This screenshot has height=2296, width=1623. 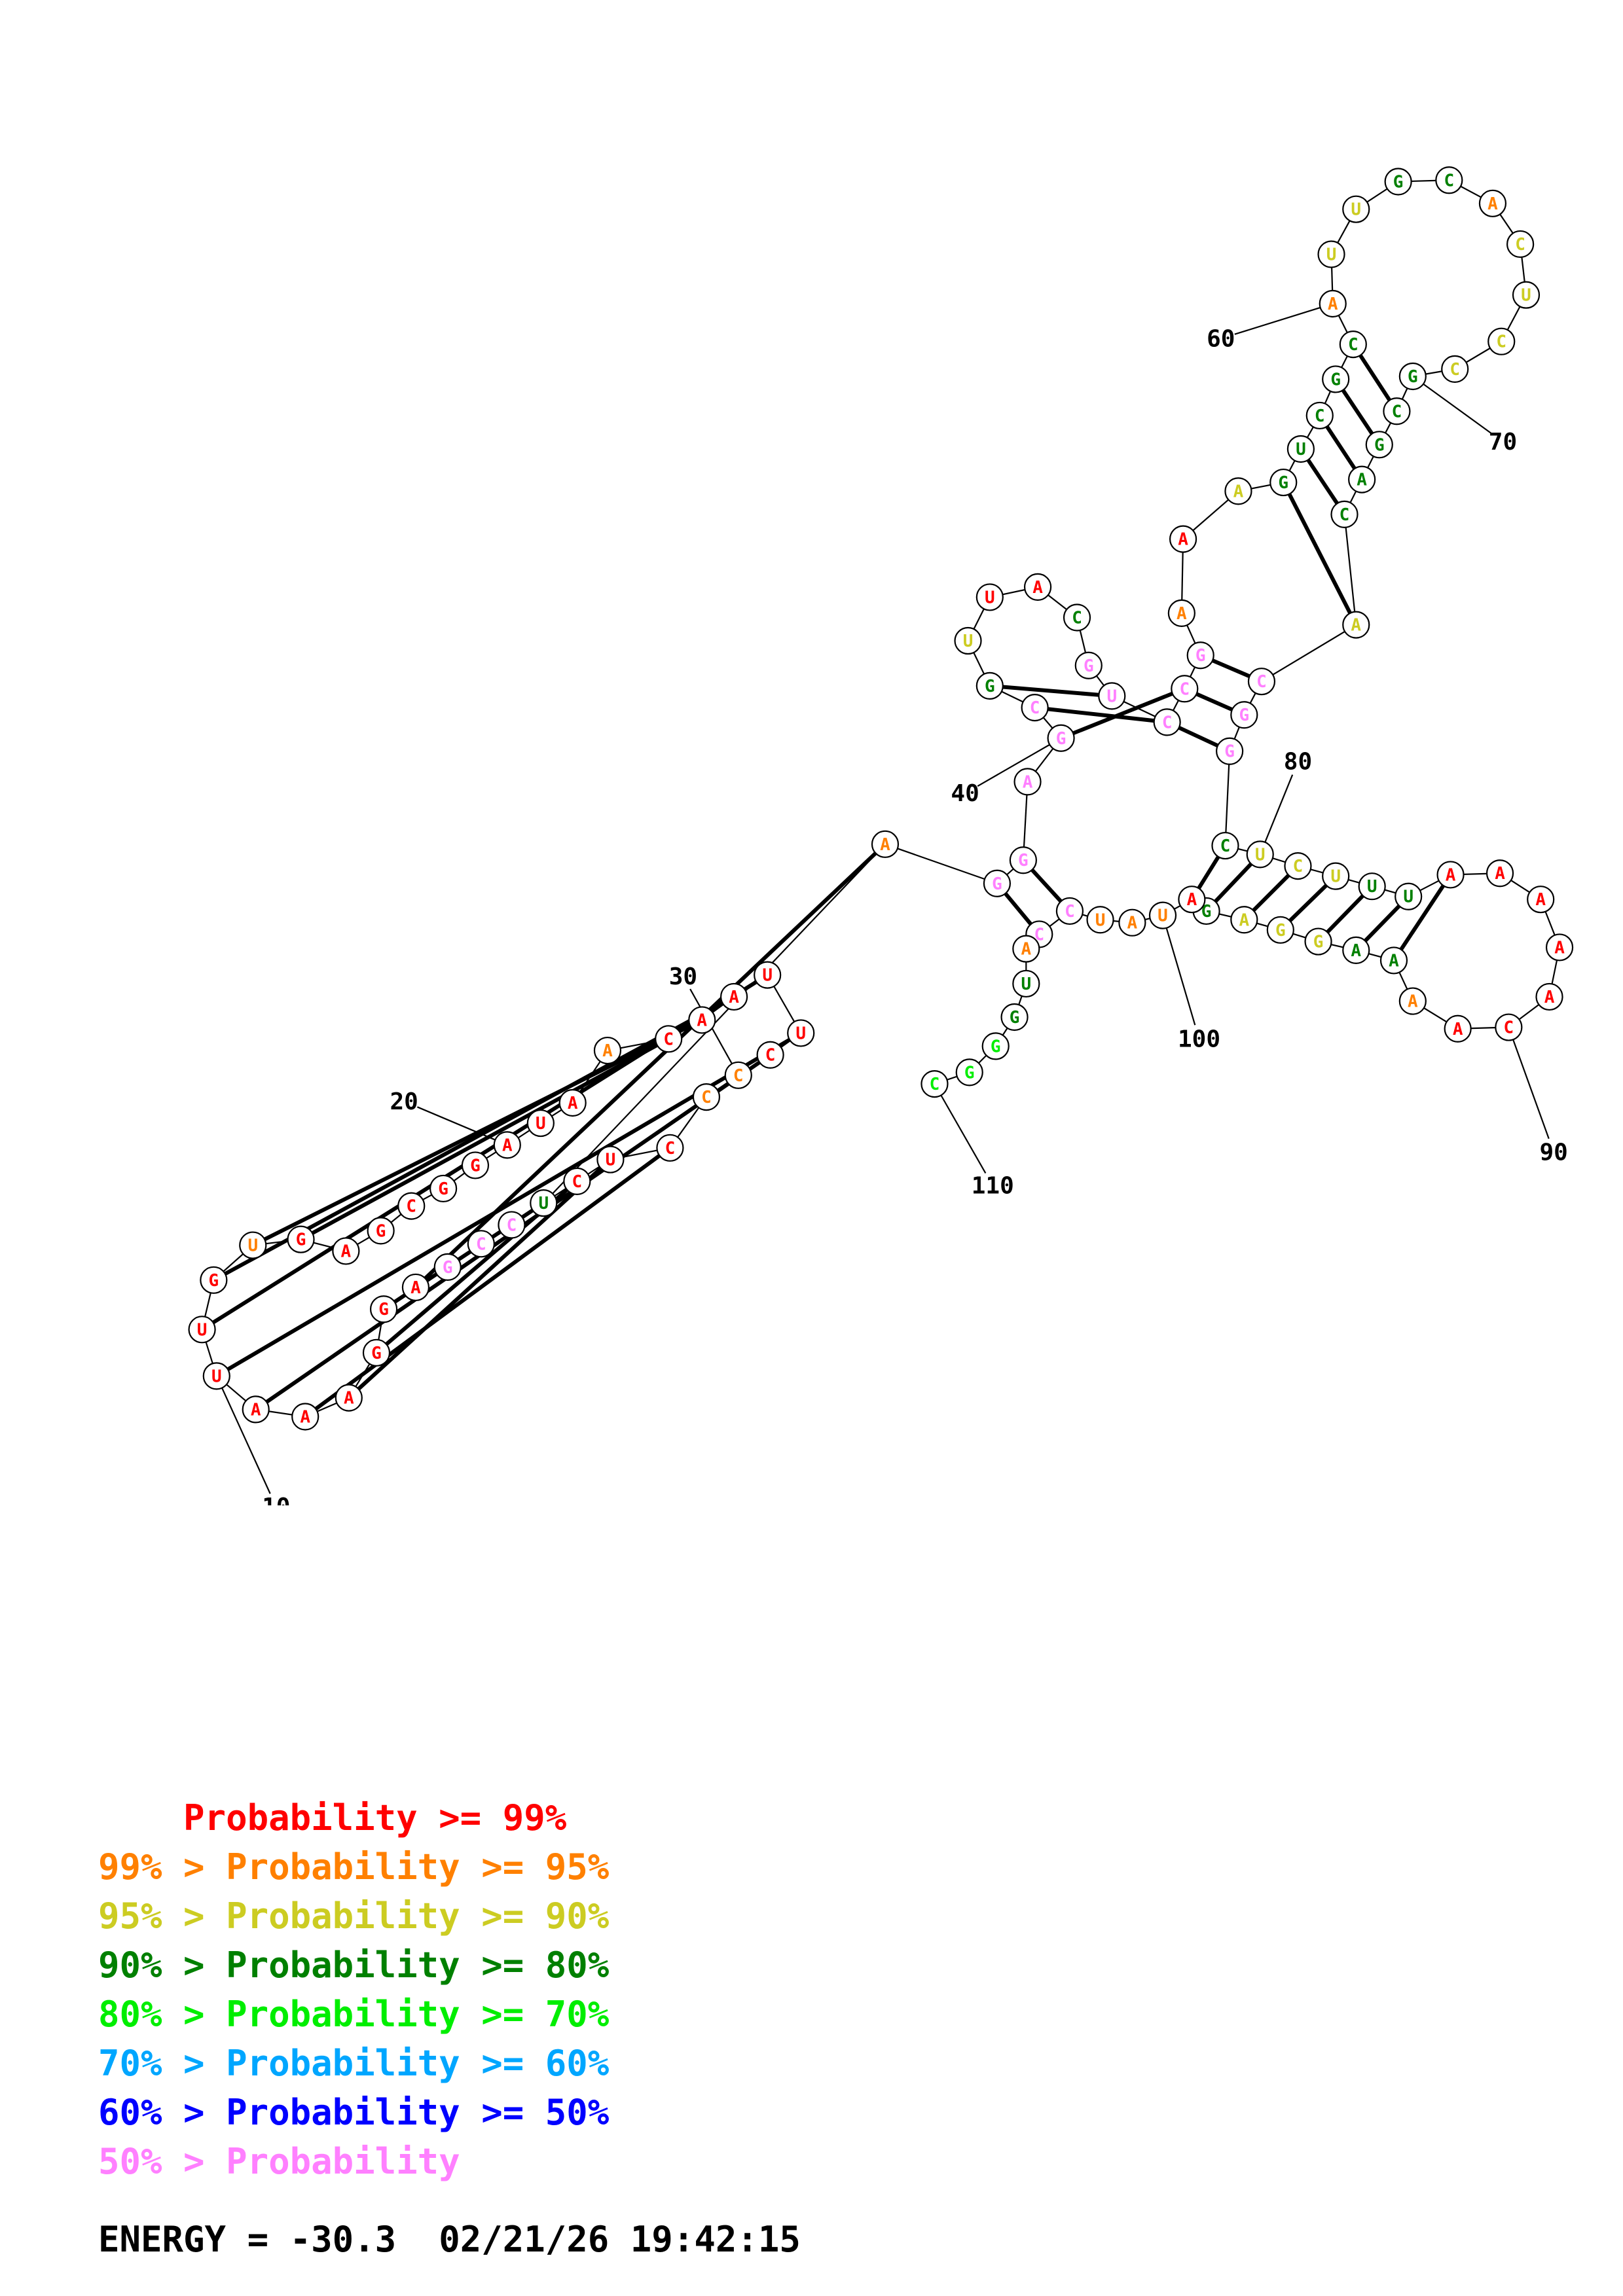 I want to click on legend-row: 90% > Probability >= 80%, so click(x=353, y=1965).